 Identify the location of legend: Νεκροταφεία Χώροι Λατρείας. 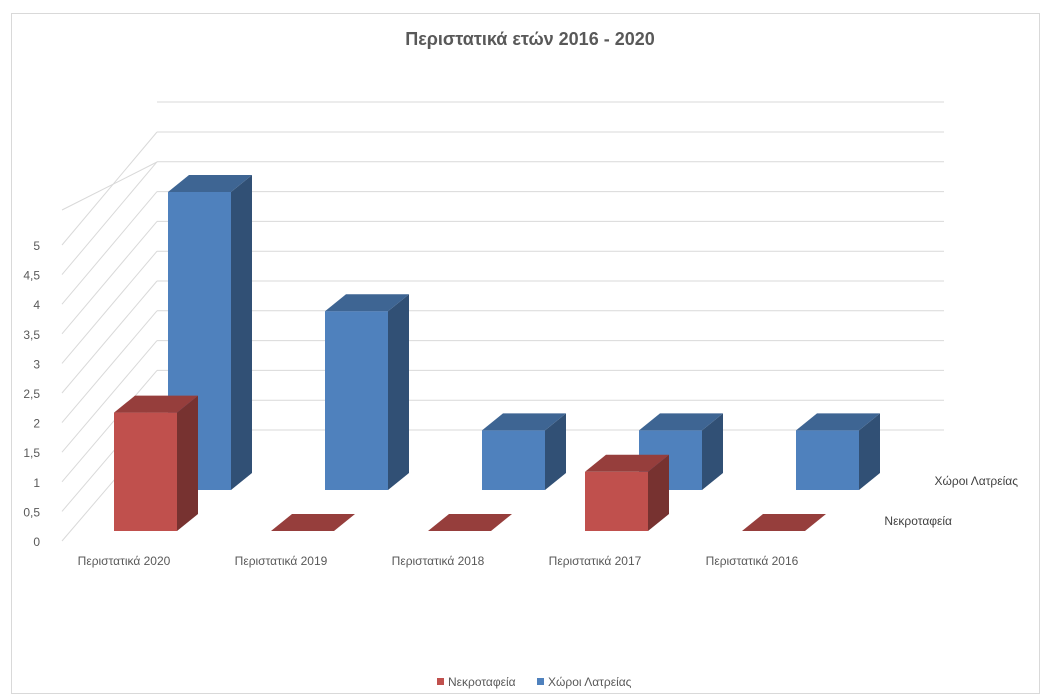
(534, 682).